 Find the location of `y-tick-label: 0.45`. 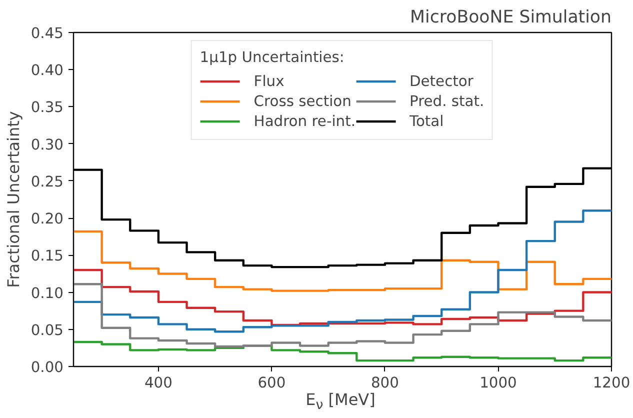

y-tick-label: 0.45 is located at coordinates (47, 33).